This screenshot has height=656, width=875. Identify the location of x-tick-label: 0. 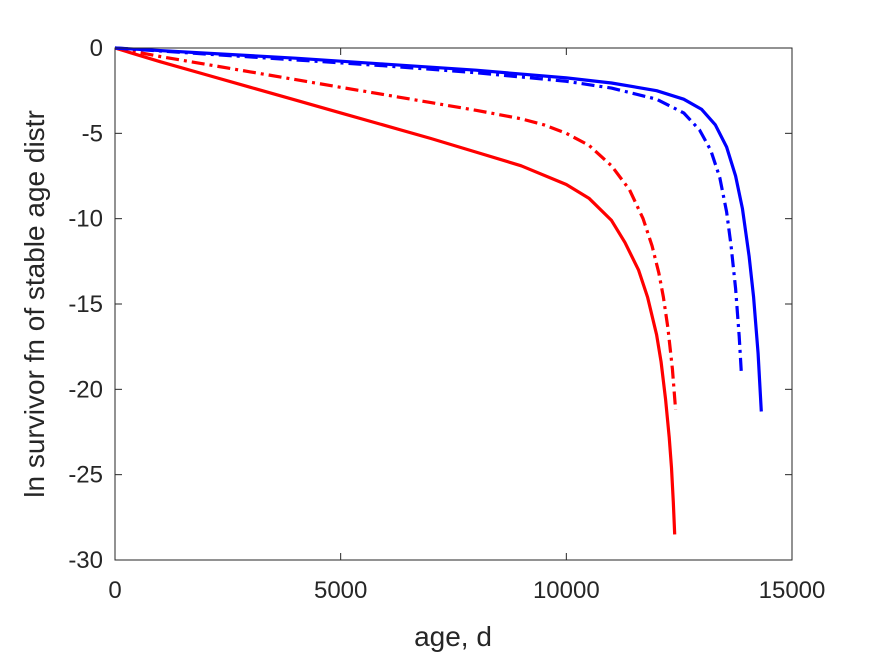
(114, 590).